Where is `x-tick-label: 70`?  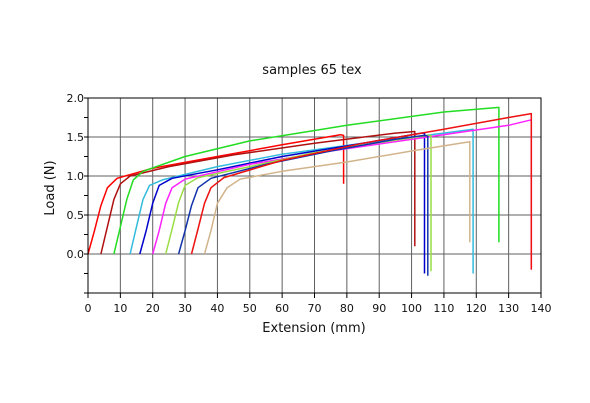
x-tick-label: 70 is located at coordinates (315, 308).